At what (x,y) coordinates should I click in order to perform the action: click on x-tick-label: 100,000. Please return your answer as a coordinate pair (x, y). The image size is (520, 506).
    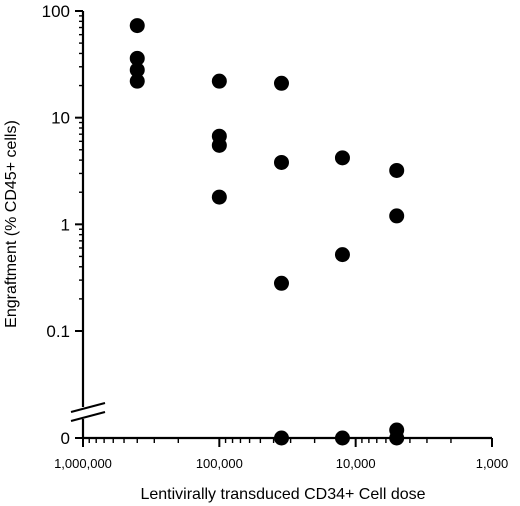
    Looking at the image, I should click on (219, 463).